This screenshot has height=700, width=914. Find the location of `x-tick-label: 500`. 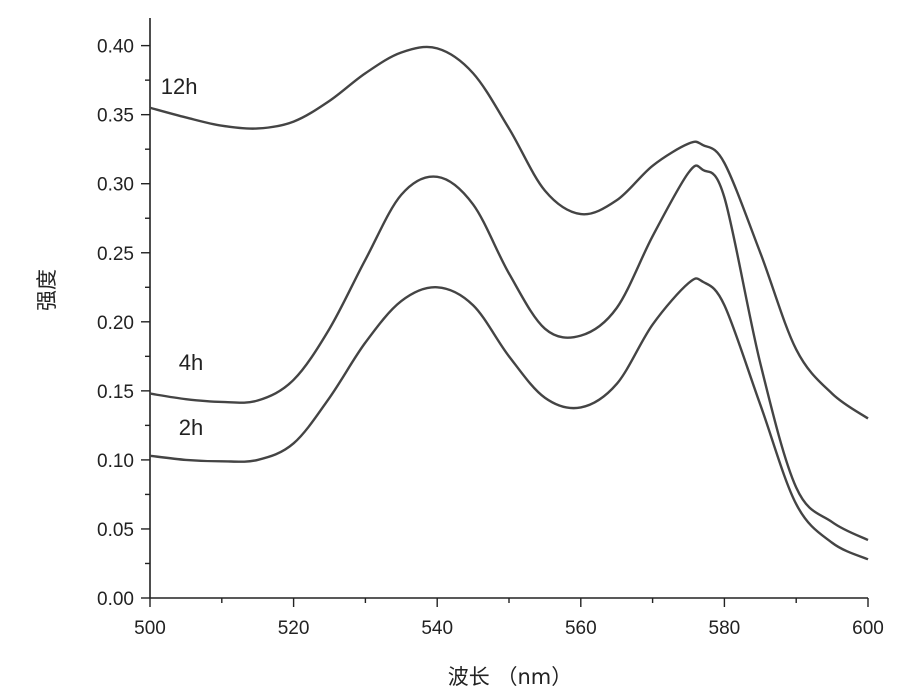

x-tick-label: 500 is located at coordinates (150, 628).